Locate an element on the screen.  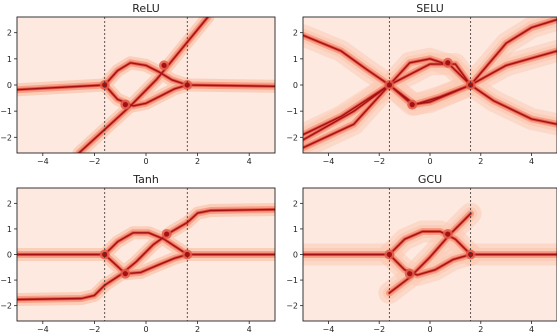
chart-title: Tanh is located at coordinates (145, 179).